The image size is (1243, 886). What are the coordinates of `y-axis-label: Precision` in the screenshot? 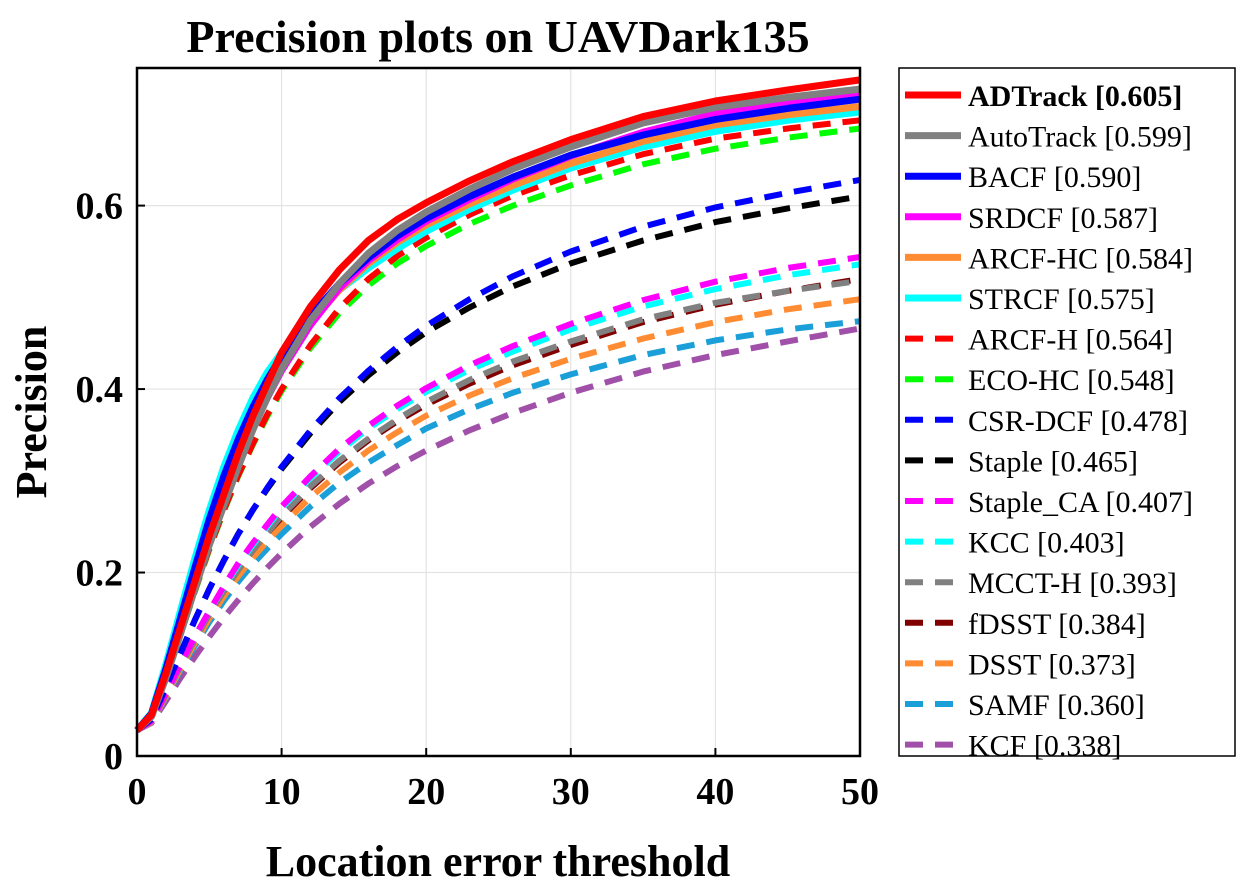 It's located at (31, 412).